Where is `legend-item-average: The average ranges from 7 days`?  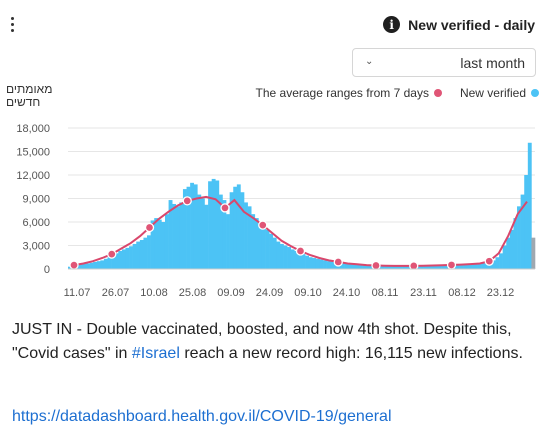 legend-item-average: The average ranges from 7 days is located at coordinates (349, 93).